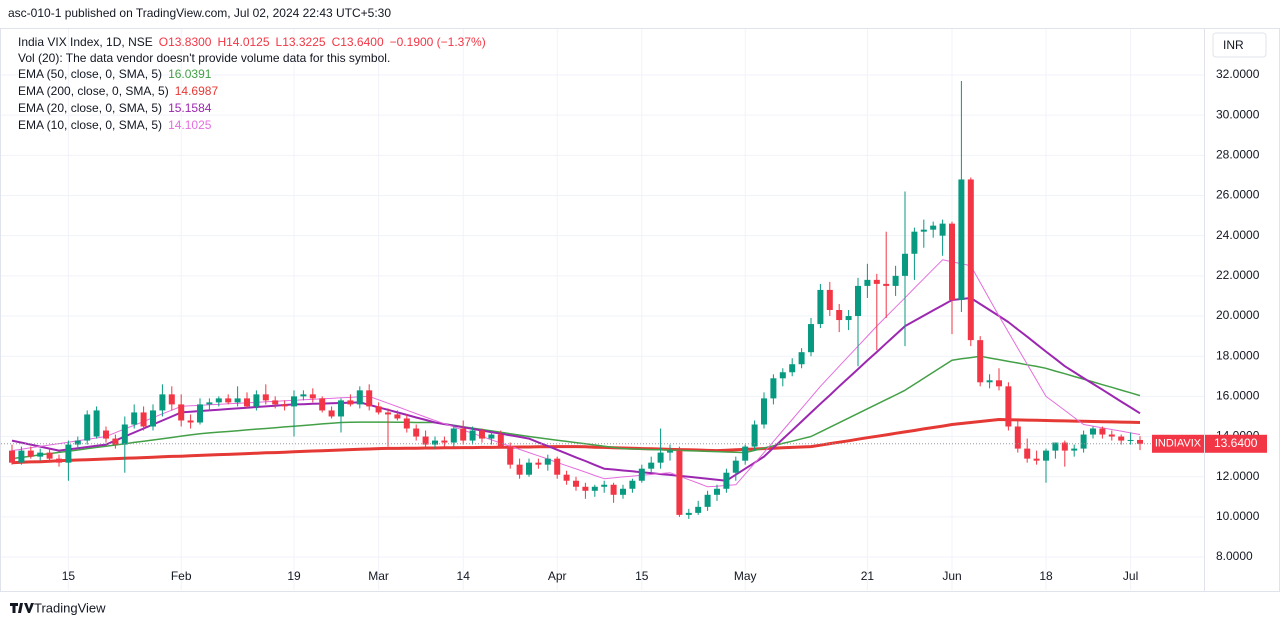 The height and width of the screenshot is (627, 1281). Describe the element at coordinates (745, 576) in the screenshot. I see `x-tick-label: May` at that location.